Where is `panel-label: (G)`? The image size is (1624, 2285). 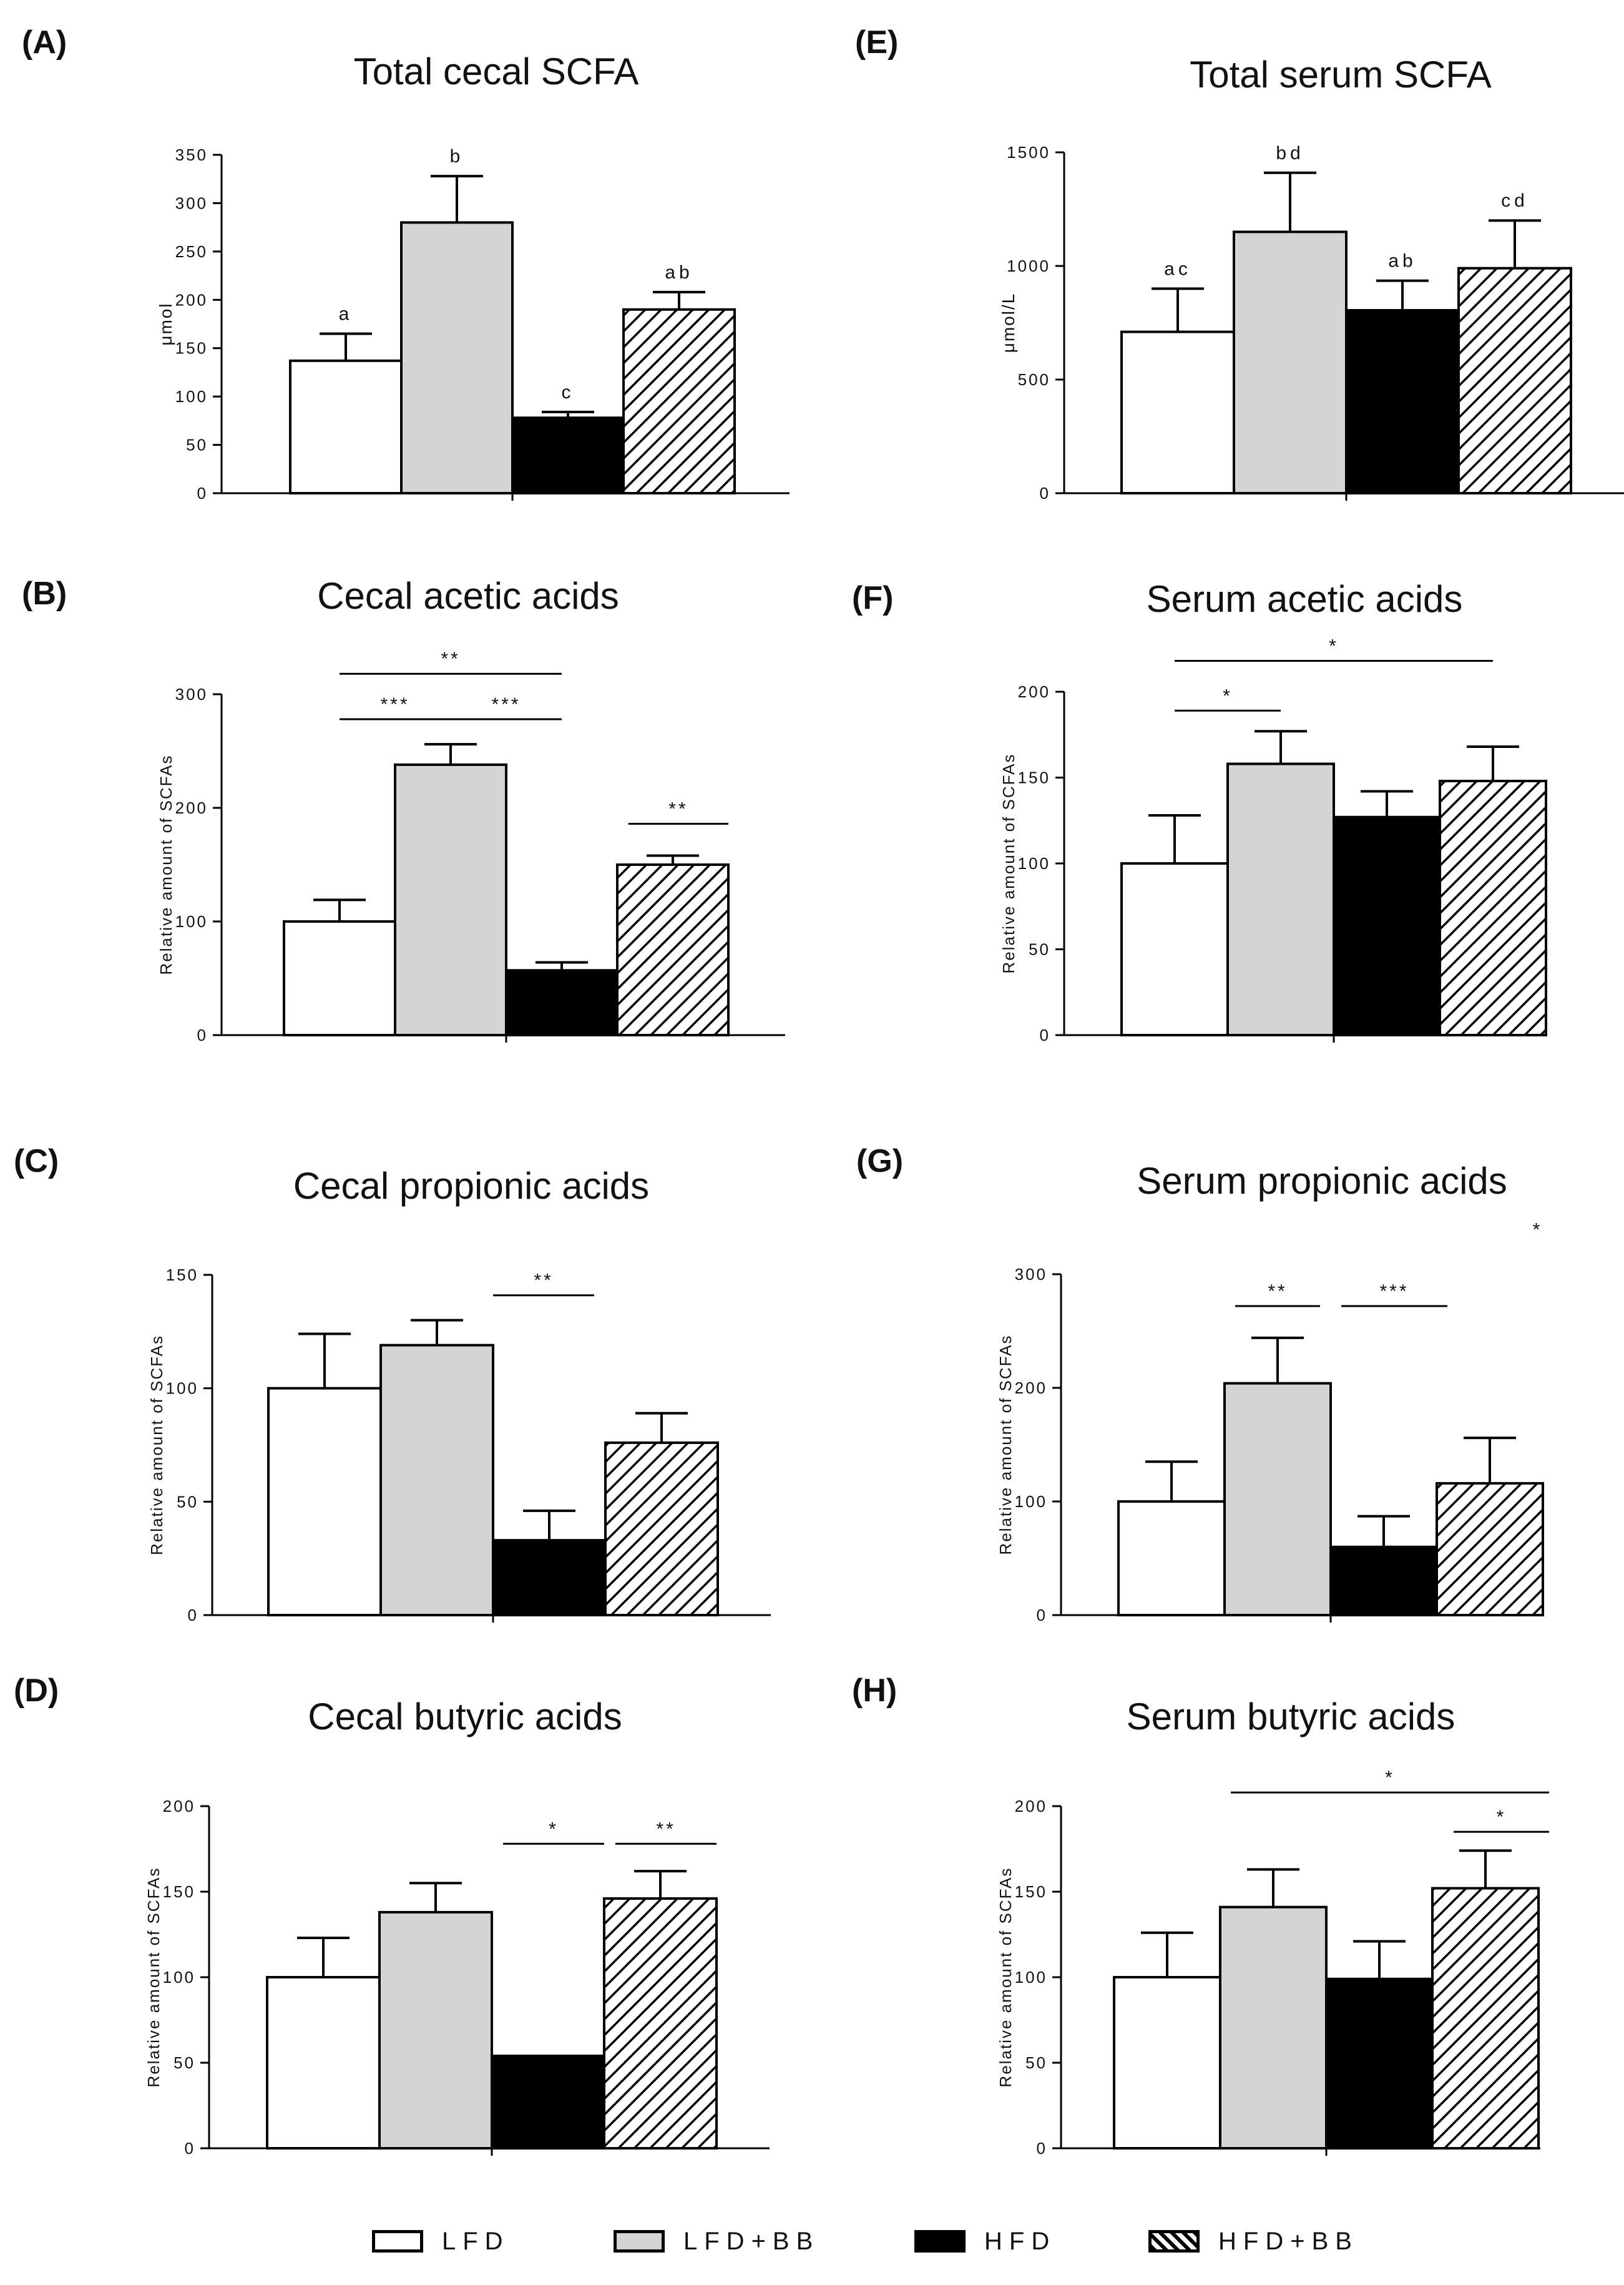 panel-label: (G) is located at coordinates (879, 1161).